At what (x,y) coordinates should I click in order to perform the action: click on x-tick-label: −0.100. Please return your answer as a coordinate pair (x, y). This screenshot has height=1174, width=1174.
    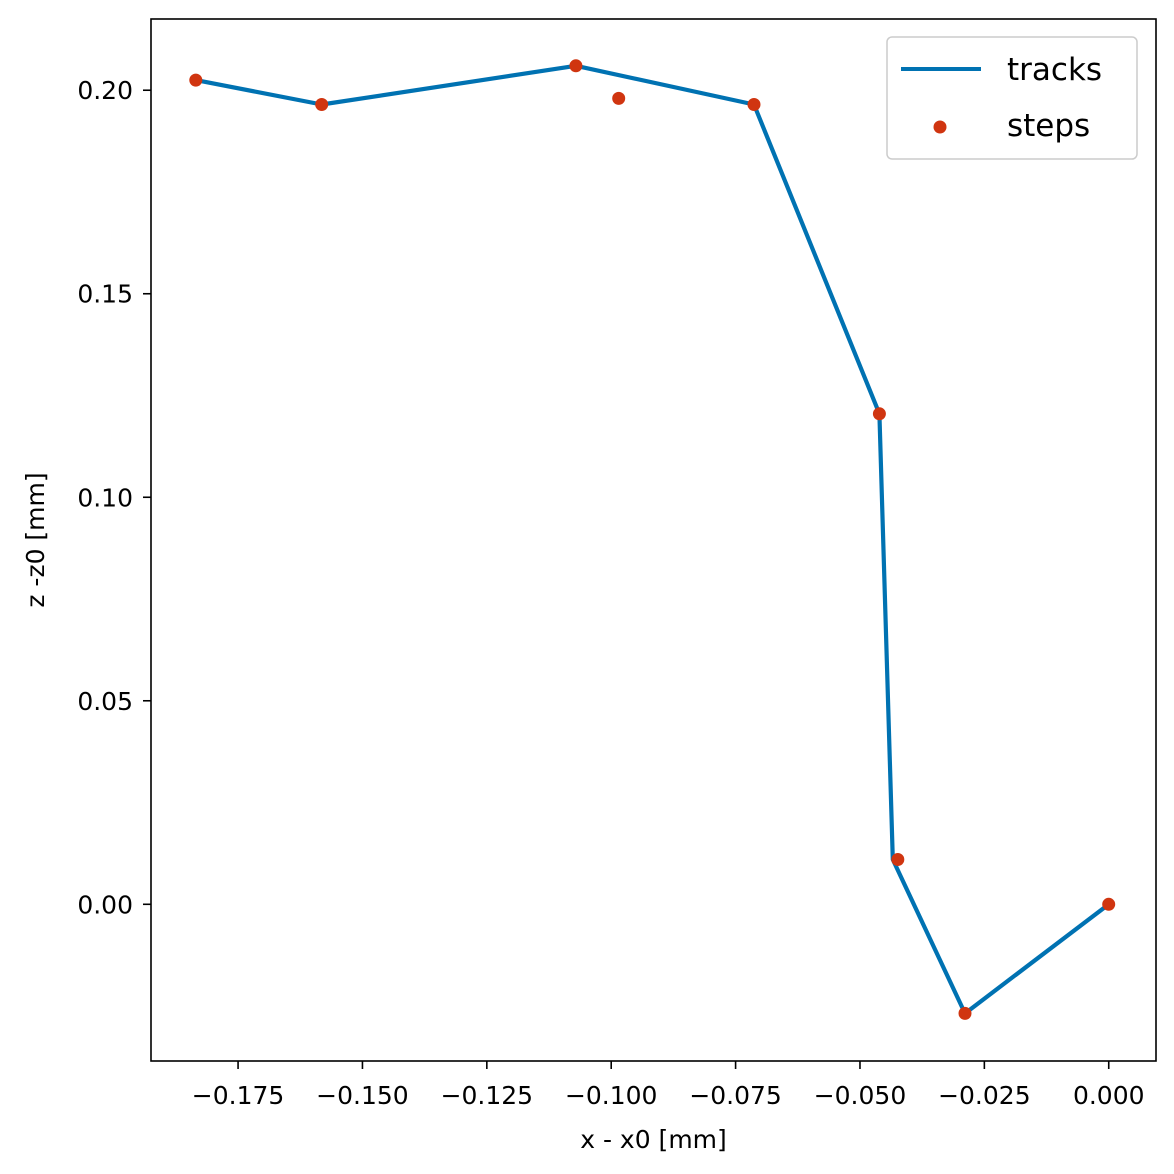
    Looking at the image, I should click on (611, 1095).